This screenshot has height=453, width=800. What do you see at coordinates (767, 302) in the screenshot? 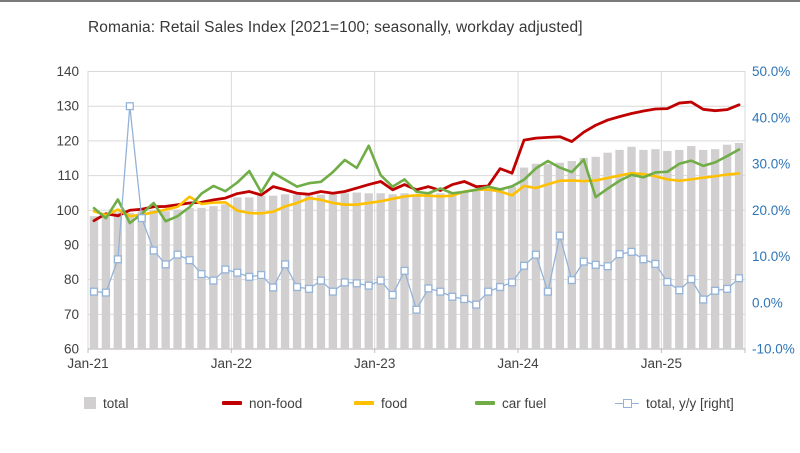
I see `right-axis-tick: 0.0%` at bounding box center [767, 302].